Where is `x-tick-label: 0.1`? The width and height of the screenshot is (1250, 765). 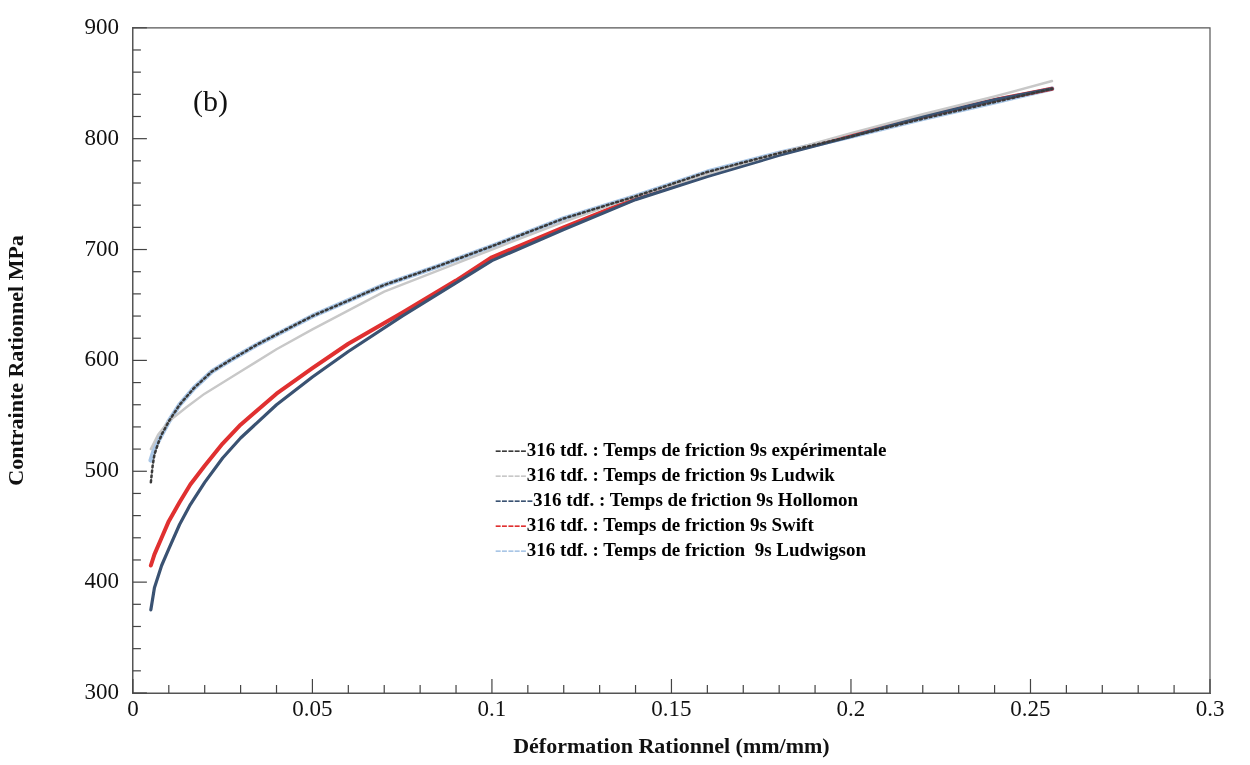 x-tick-label: 0.1 is located at coordinates (492, 708).